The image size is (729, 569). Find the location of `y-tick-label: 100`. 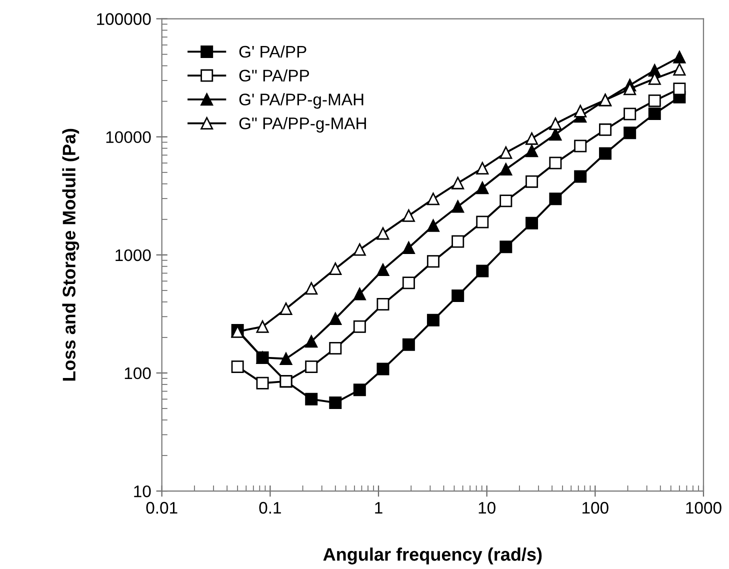

y-tick-label: 100 is located at coordinates (137, 373).